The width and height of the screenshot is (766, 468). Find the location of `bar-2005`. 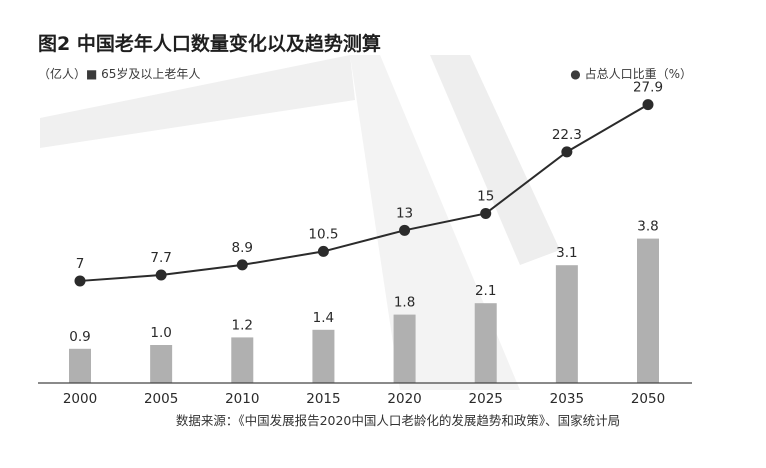

bar-2005 is located at coordinates (161, 364).